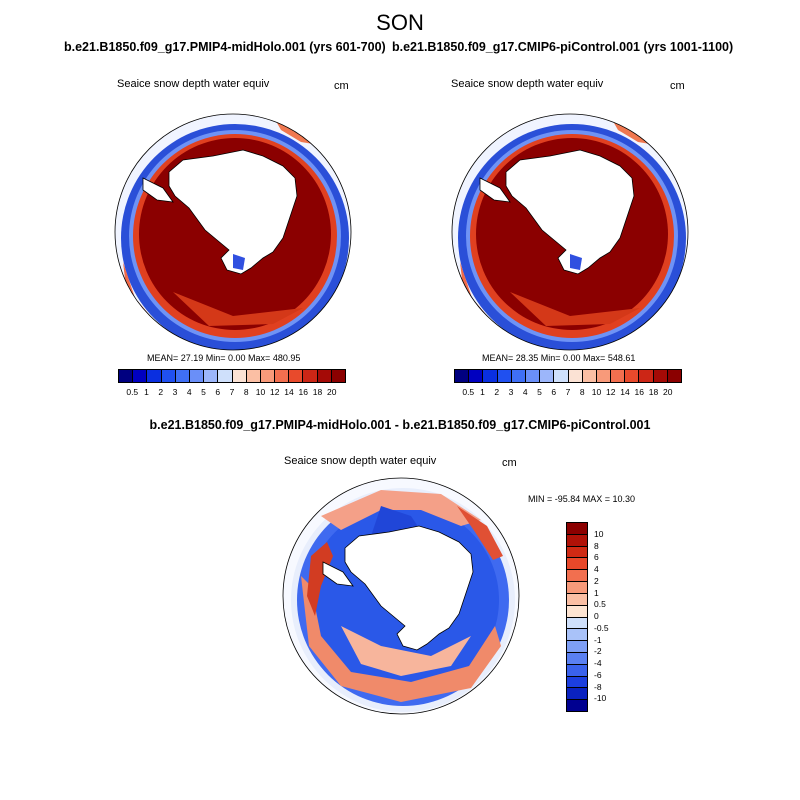 The height and width of the screenshot is (800, 800). Describe the element at coordinates (224, 358) in the screenshot. I see `panel-left-stats: MEAN= 27.19 Min= 0.00 Max= 480.95` at that location.